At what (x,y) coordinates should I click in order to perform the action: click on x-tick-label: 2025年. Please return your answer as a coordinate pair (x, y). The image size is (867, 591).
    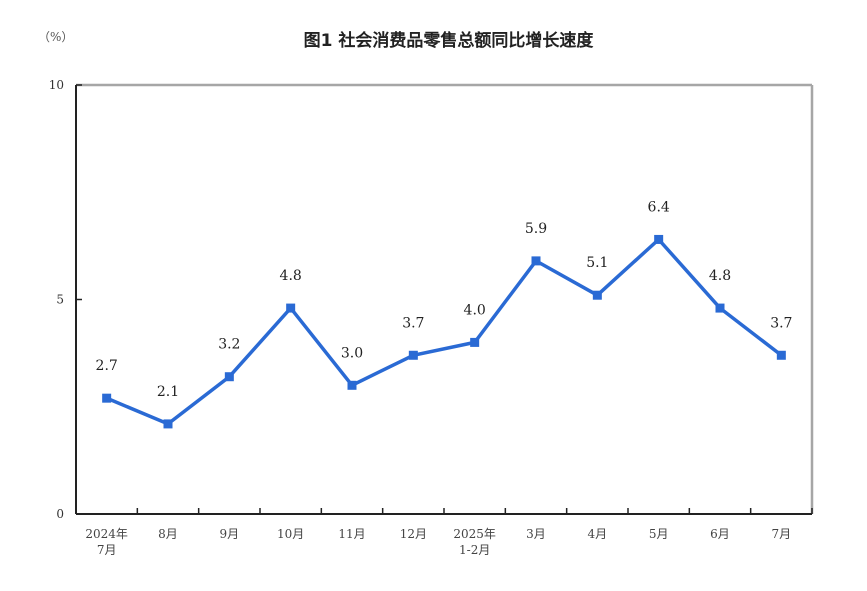
    Looking at the image, I should click on (474, 534).